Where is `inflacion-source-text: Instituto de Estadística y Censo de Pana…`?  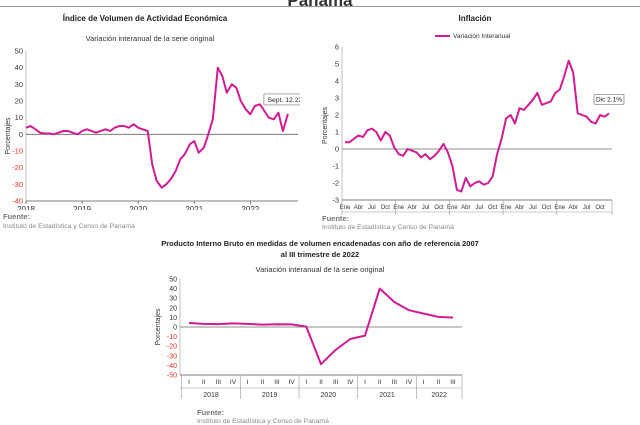 inflacion-source-text: Instituto de Estadística y Censo de Pana… is located at coordinates (388, 227).